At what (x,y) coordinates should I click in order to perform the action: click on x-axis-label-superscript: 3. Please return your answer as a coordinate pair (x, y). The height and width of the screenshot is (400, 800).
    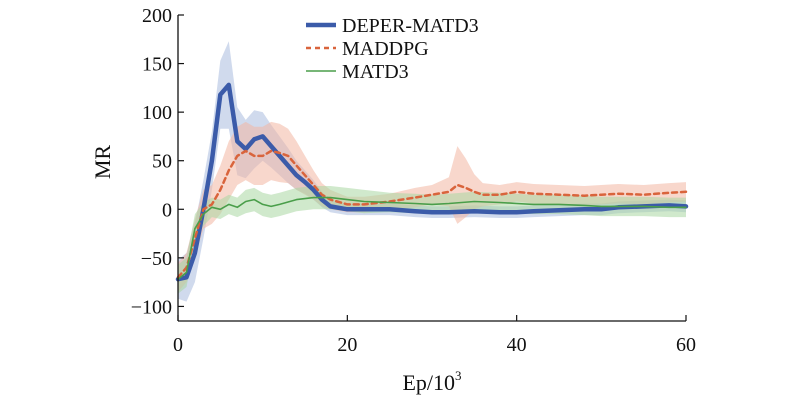
    Looking at the image, I should click on (458, 375).